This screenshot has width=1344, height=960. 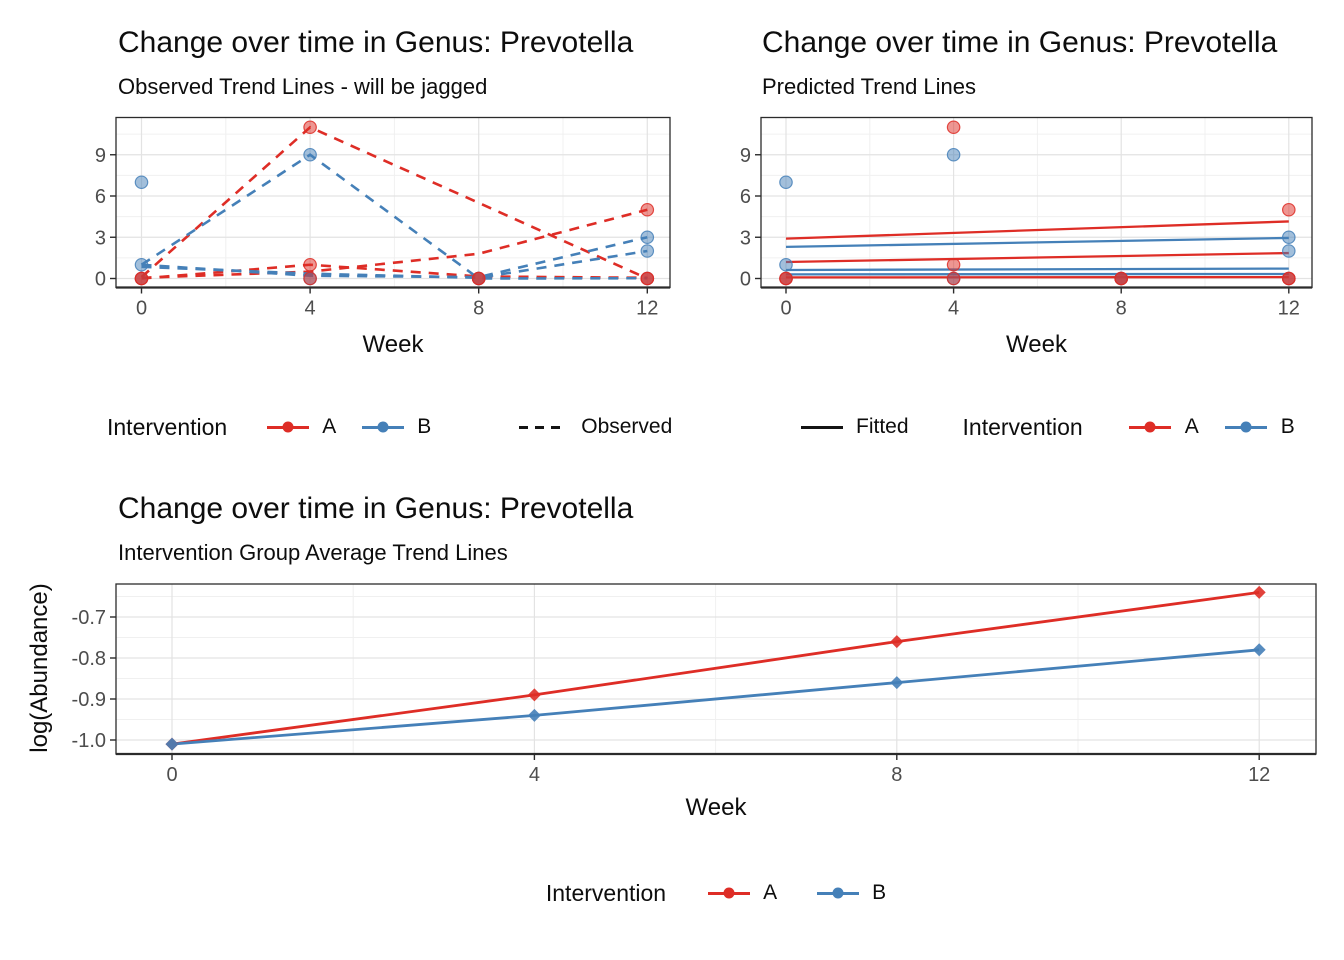 I want to click on chart3-subtitle: Intervention Group Average Trend Lines, so click(x=313, y=552).